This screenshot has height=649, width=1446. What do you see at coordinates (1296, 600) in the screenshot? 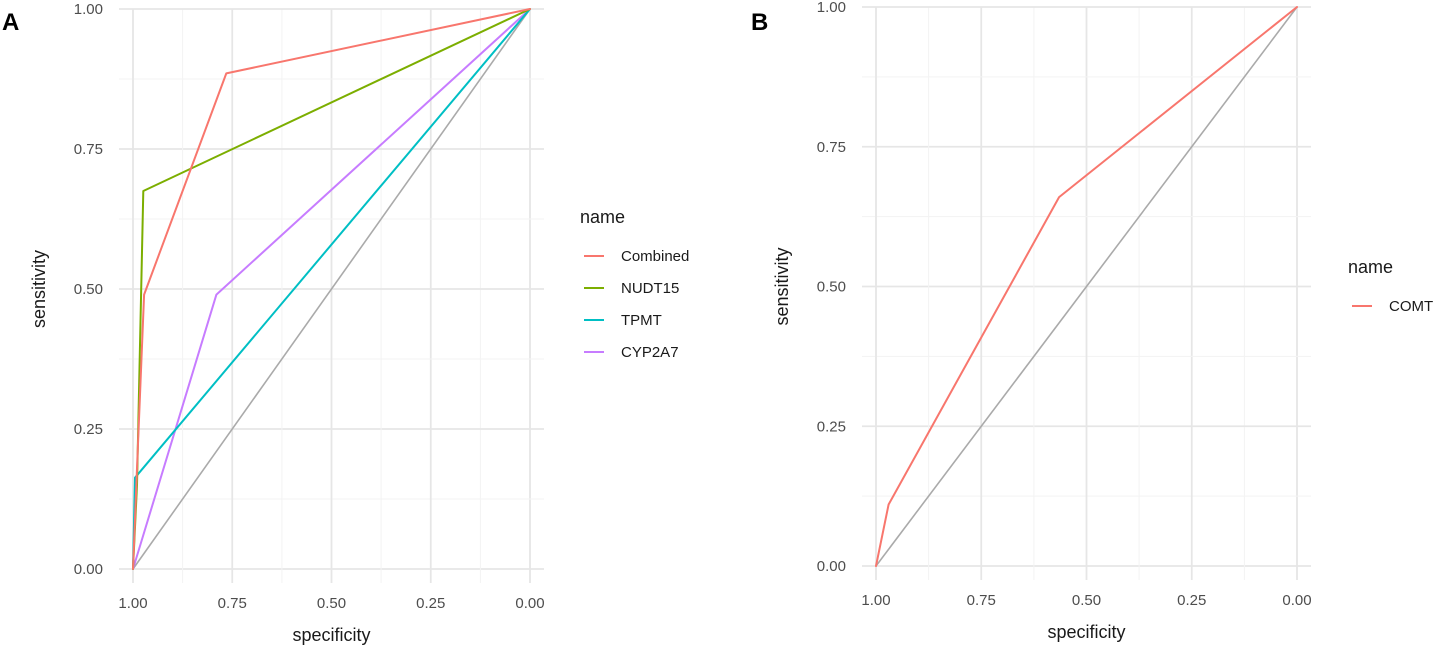
I see `panel-b-xtick-0.00: 0.00` at bounding box center [1296, 600].